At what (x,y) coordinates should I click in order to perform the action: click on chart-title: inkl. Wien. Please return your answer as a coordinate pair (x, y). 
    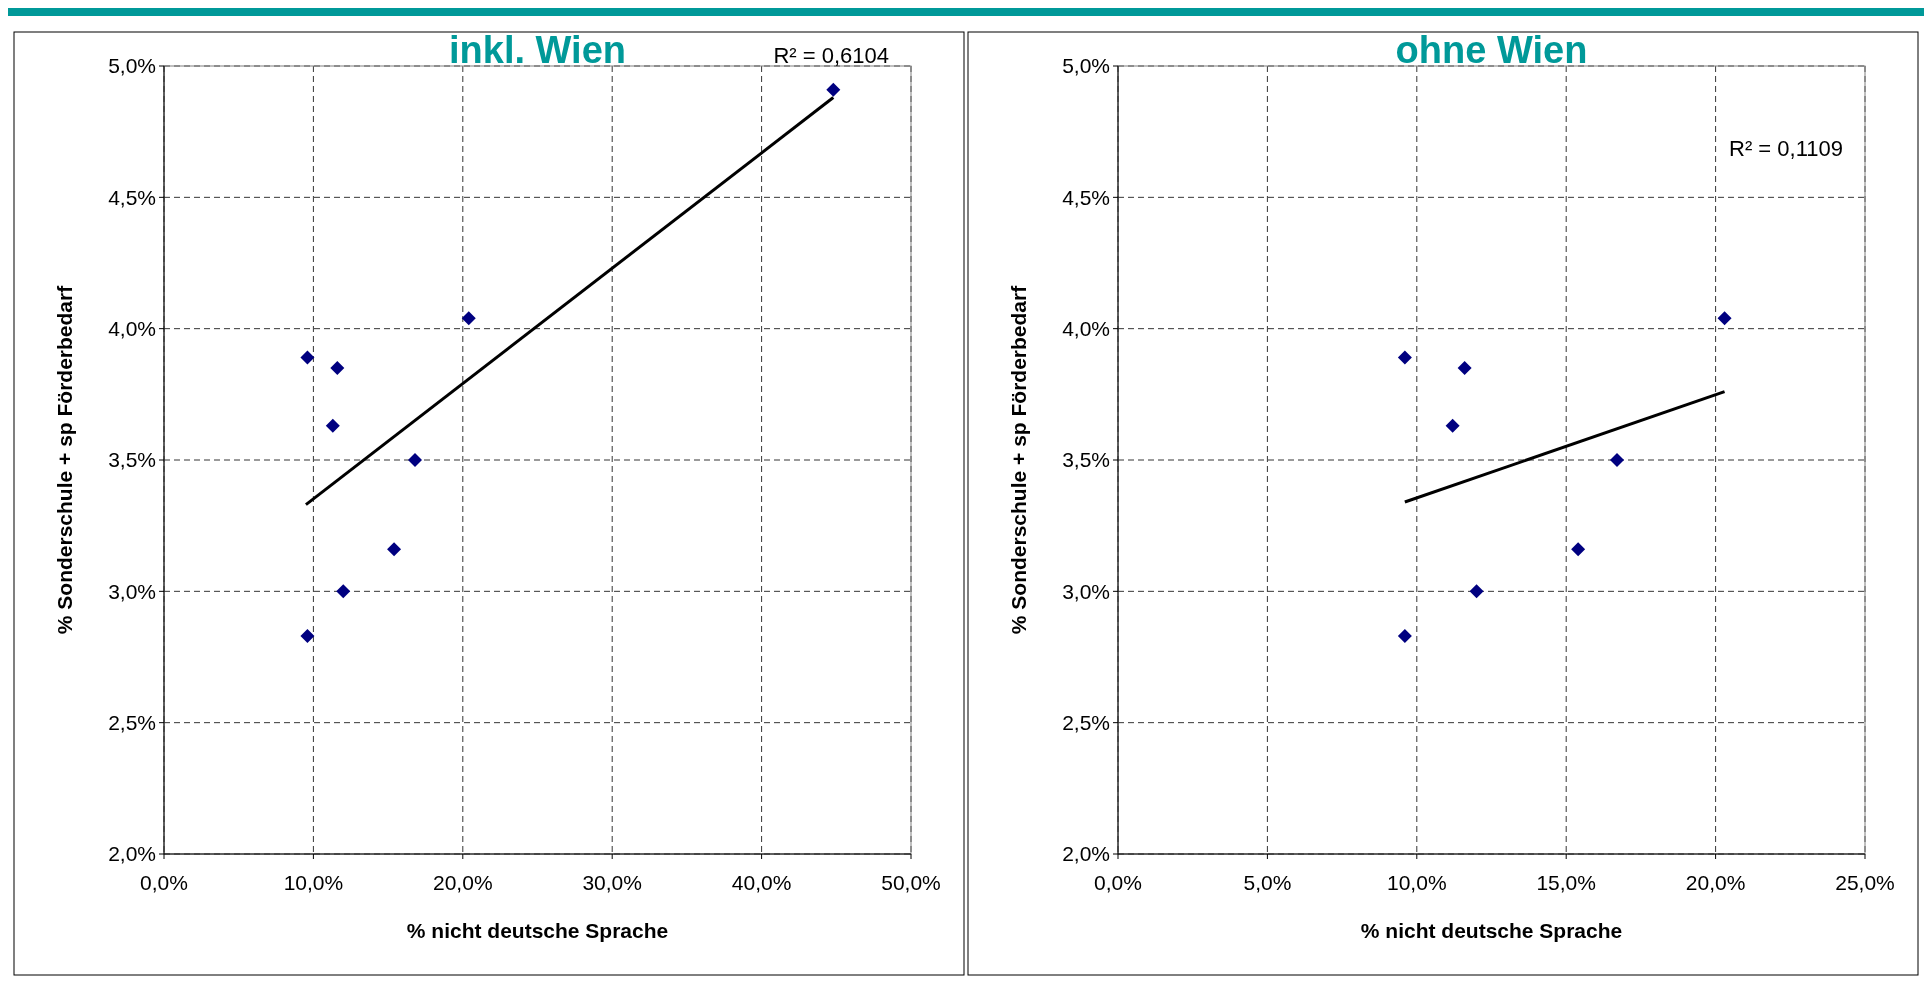
    Looking at the image, I should click on (537, 50).